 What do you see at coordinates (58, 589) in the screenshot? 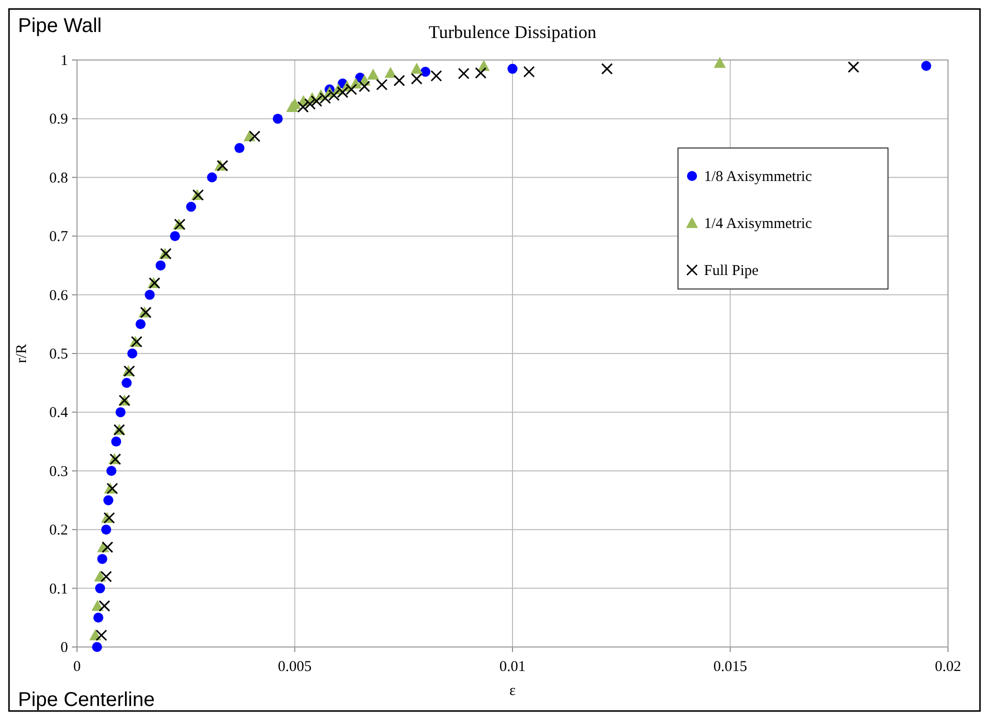
I see `y-tick-label: 0.1` at bounding box center [58, 589].